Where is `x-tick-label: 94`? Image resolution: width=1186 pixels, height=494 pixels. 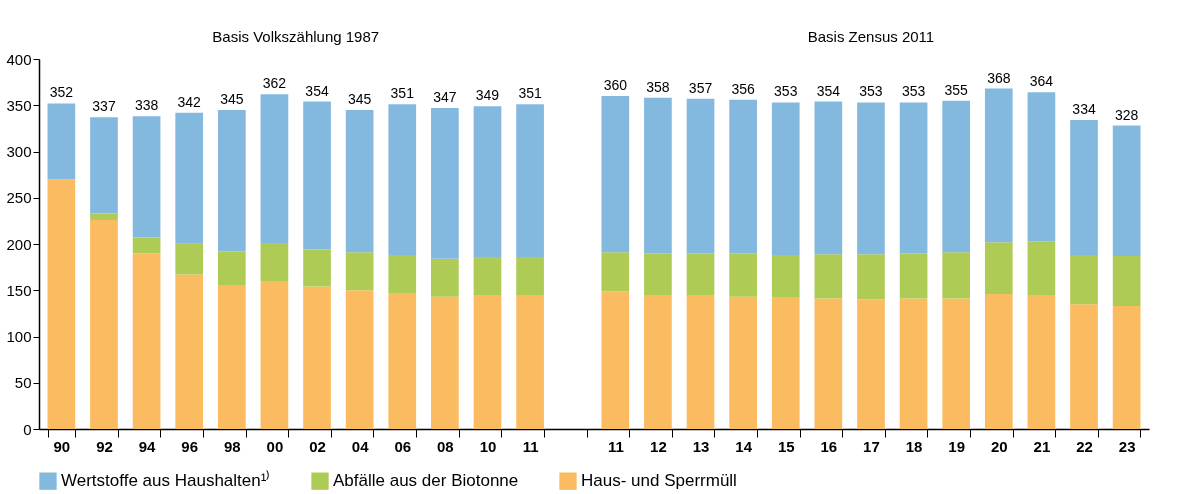
x-tick-label: 94 is located at coordinates (147, 446).